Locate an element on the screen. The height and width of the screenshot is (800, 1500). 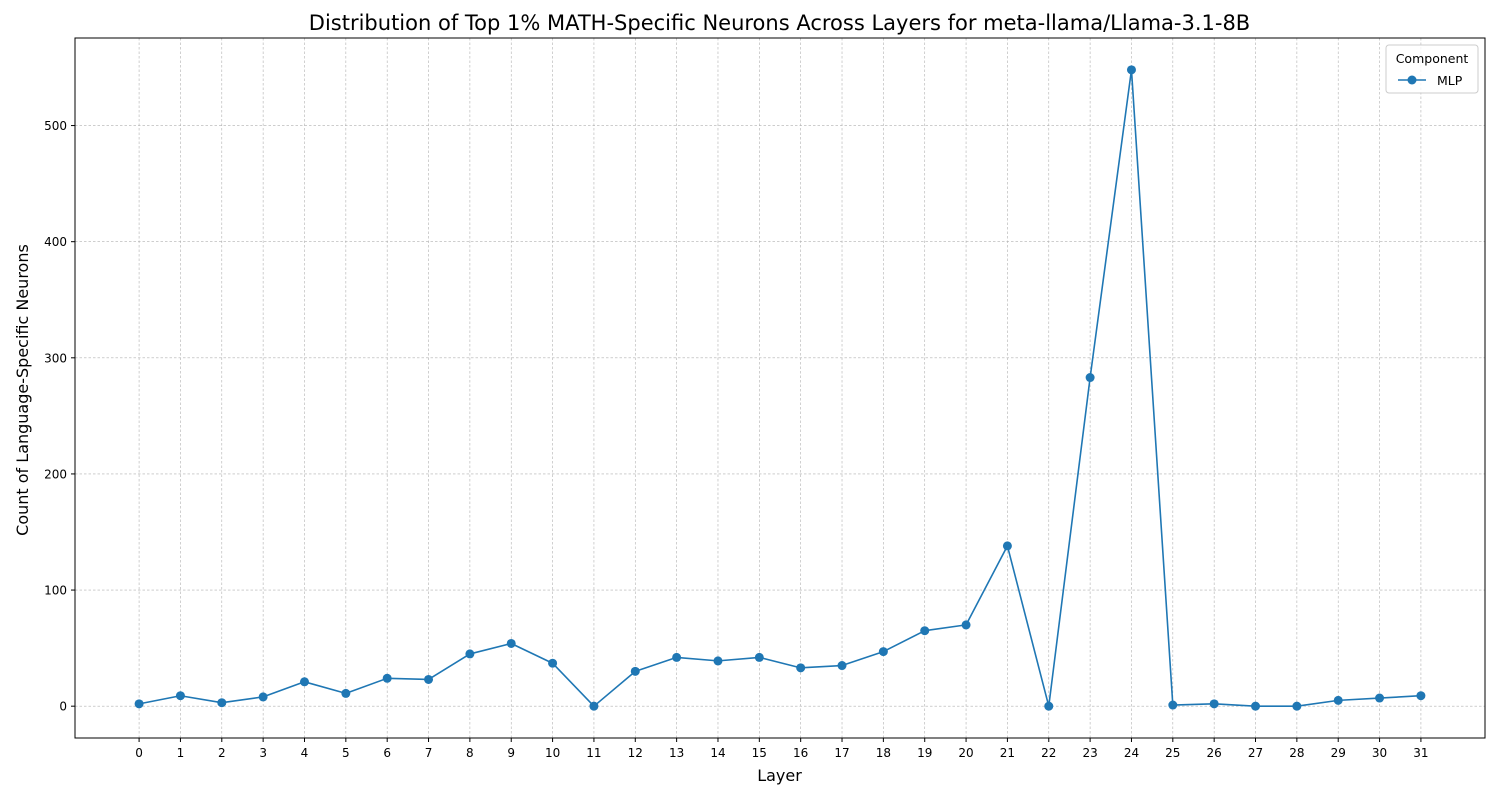
x-tick-label: 6 is located at coordinates (387, 753).